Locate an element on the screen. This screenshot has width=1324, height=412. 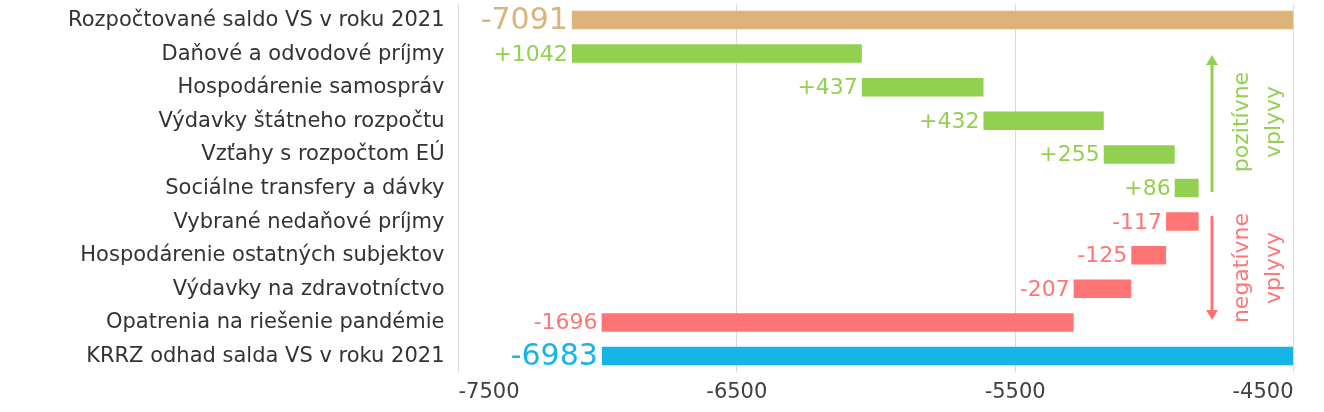
x-tick-label: -6500 is located at coordinates (737, 390).